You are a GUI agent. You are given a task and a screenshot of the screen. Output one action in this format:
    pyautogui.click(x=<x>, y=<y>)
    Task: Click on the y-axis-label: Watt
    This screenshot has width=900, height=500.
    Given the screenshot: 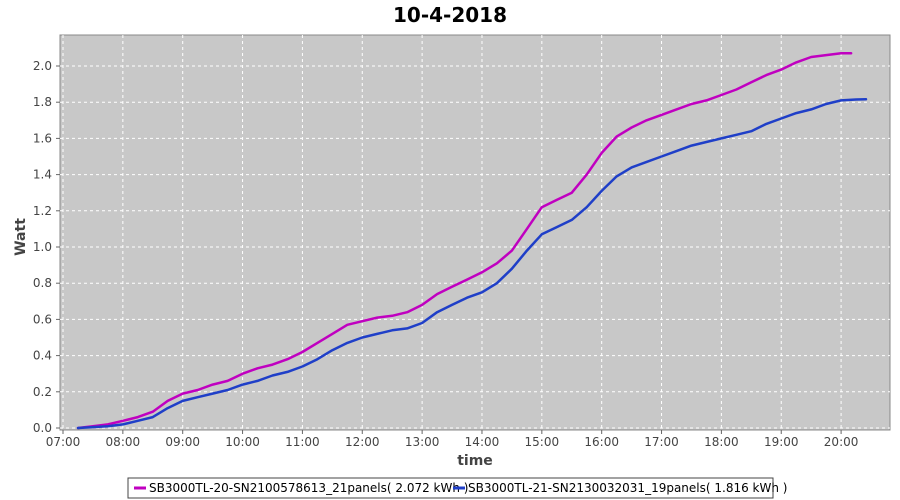 What is the action you would take?
    pyautogui.click(x=21, y=237)
    